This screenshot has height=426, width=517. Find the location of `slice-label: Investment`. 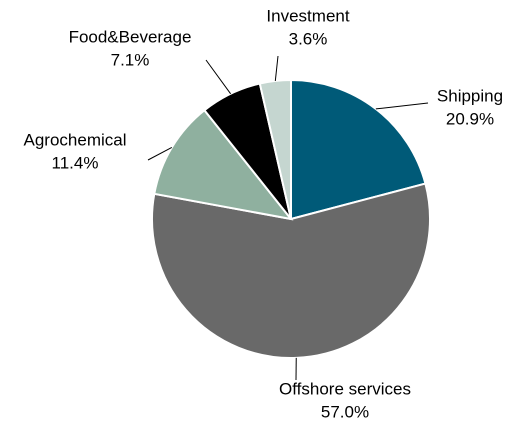

slice-label: Investment is located at coordinates (307, 15).